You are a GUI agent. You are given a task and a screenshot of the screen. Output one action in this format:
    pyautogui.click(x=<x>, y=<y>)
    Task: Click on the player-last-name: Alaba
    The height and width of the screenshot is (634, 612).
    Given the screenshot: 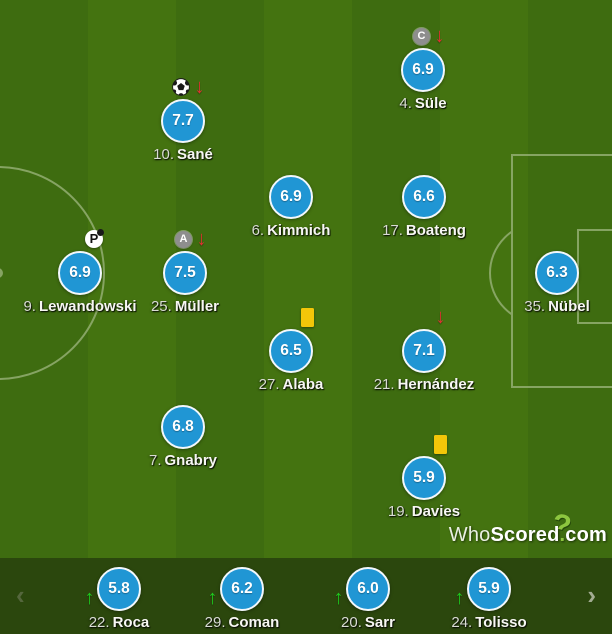 What is the action you would take?
    pyautogui.click(x=303, y=384)
    